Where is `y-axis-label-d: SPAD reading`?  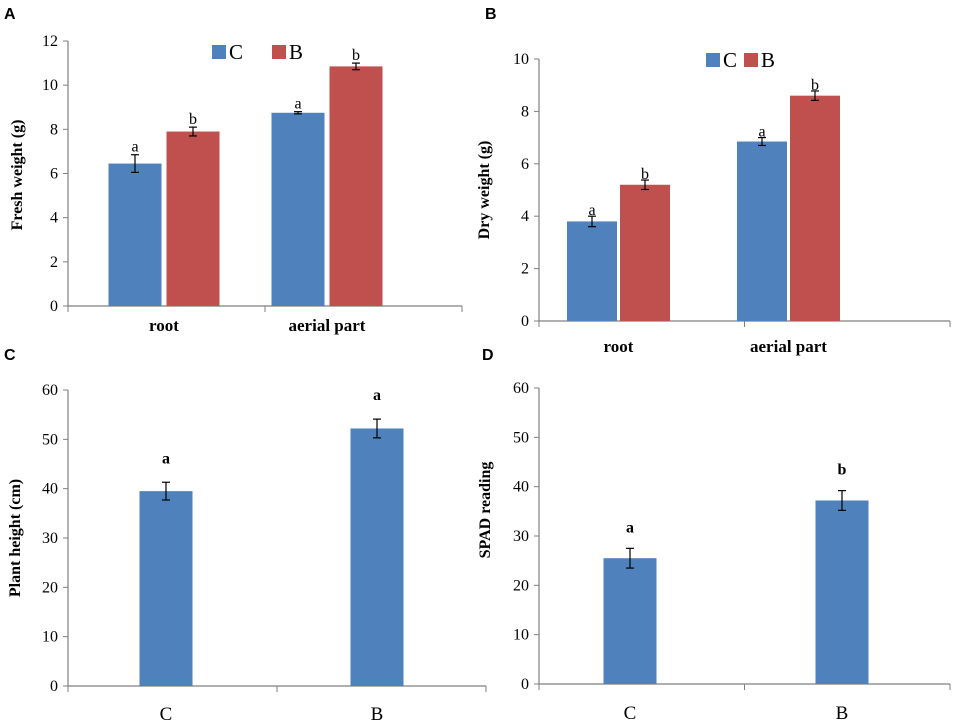 y-axis-label-d: SPAD reading is located at coordinates (485, 510).